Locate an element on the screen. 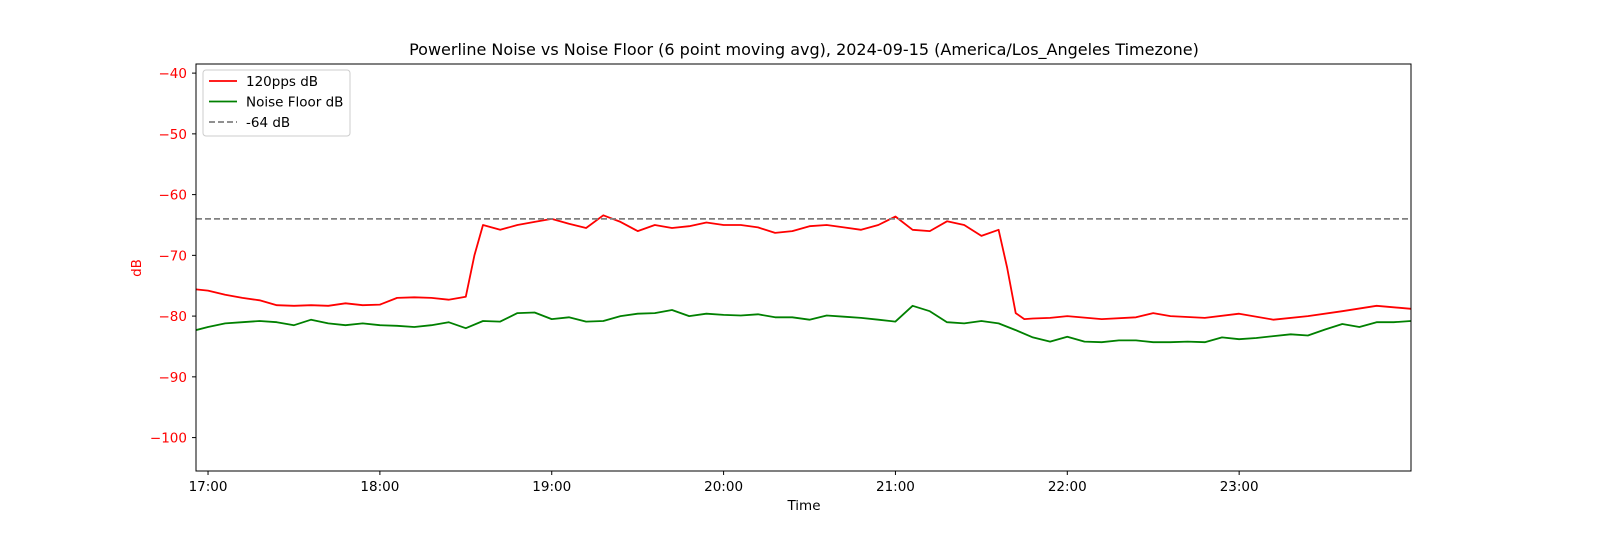  legend-box is located at coordinates (276, 103).